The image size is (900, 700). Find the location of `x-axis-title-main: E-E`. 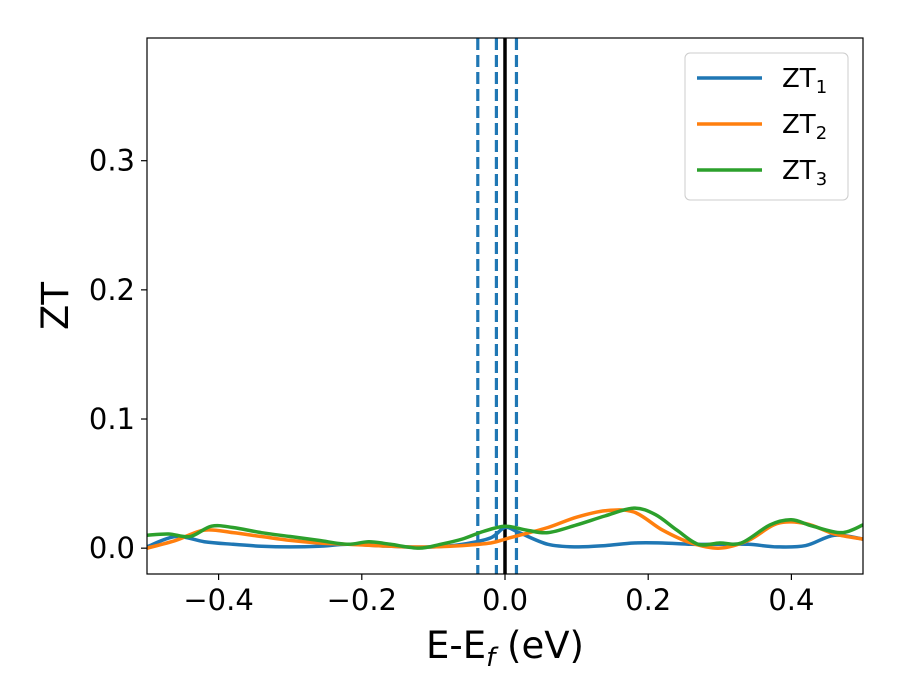

x-axis-title-main: E-E is located at coordinates (456, 645).